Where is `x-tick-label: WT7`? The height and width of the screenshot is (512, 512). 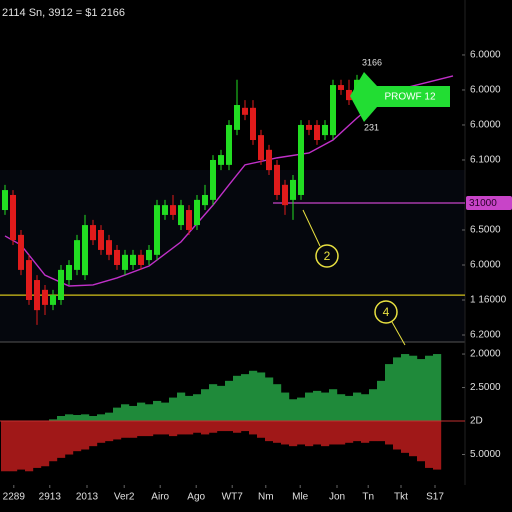
x-tick-label: WT7 is located at coordinates (233, 497).